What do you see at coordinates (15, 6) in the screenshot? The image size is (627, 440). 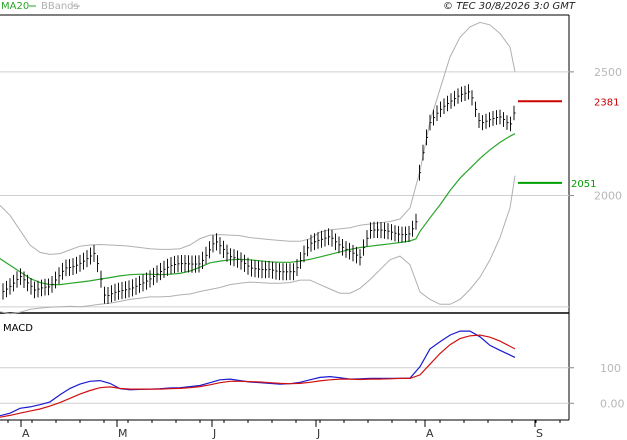 I see `legend-ma20: MA20` at bounding box center [15, 6].